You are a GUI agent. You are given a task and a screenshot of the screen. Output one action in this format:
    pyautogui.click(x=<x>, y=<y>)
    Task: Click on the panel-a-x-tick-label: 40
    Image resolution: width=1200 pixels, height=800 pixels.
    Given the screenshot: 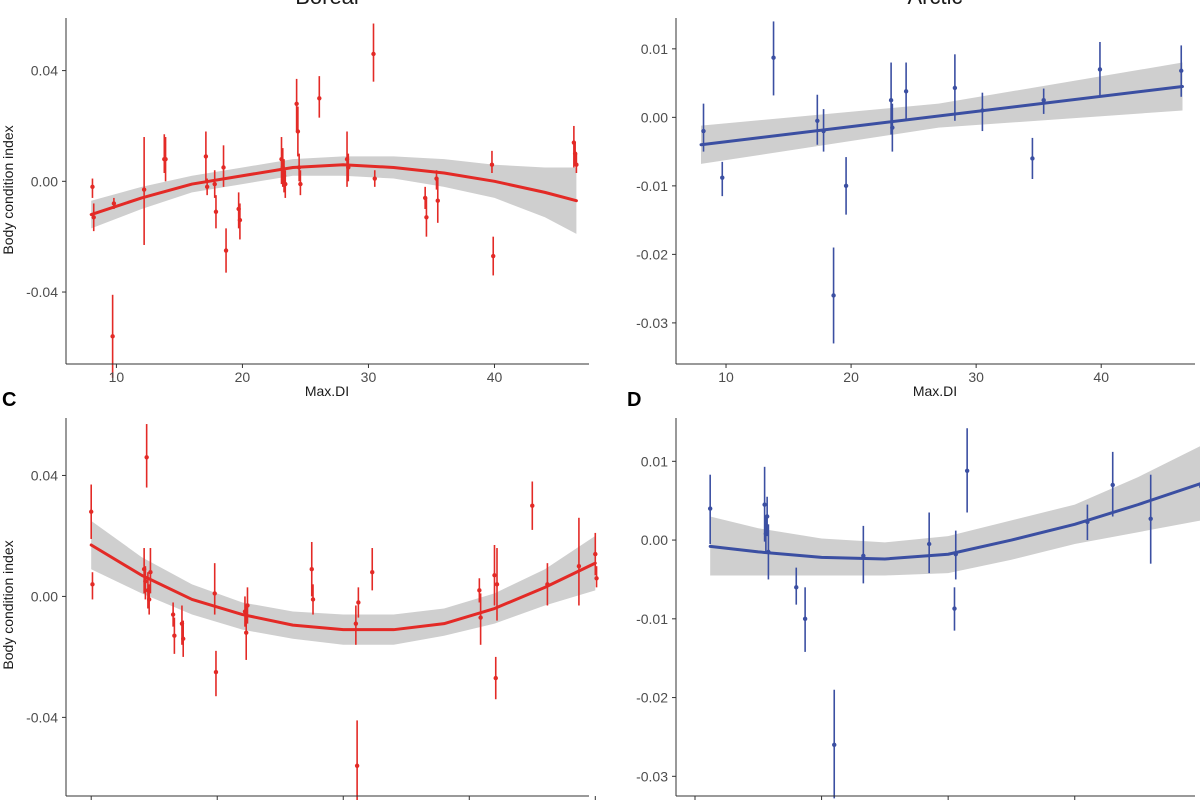 What is the action you would take?
    pyautogui.click(x=495, y=377)
    